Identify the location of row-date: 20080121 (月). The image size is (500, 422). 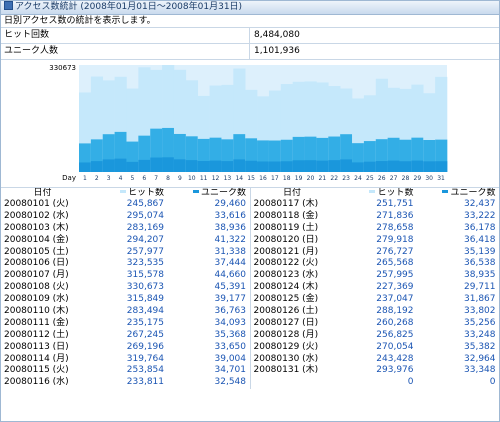
(286, 251).